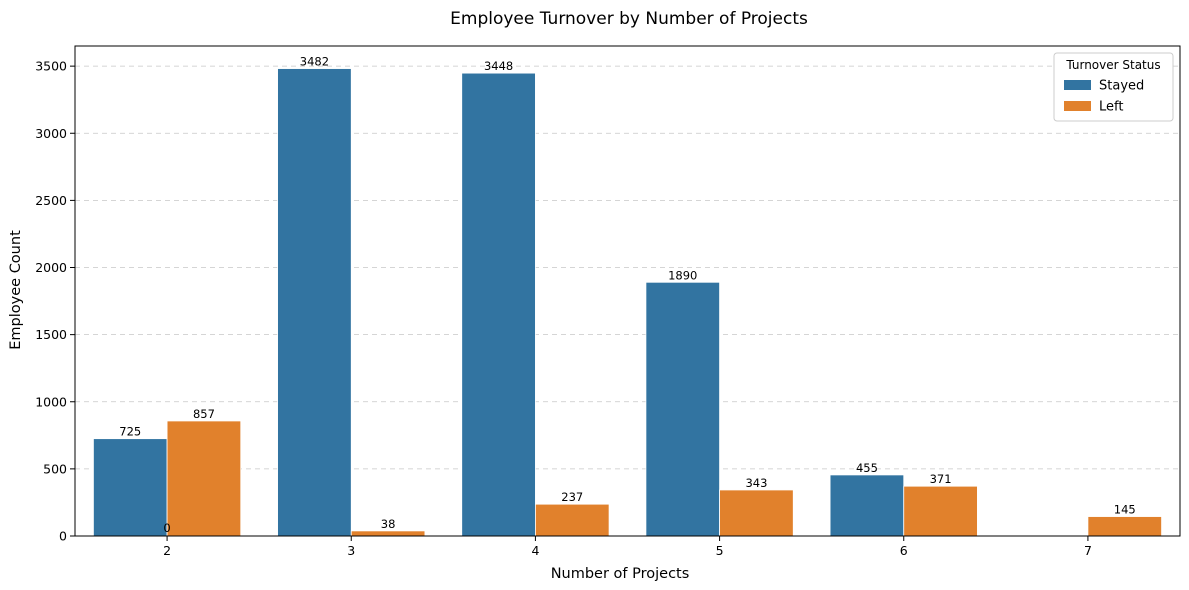  Describe the element at coordinates (572, 497) in the screenshot. I see `data-label-left-4: 237` at that location.